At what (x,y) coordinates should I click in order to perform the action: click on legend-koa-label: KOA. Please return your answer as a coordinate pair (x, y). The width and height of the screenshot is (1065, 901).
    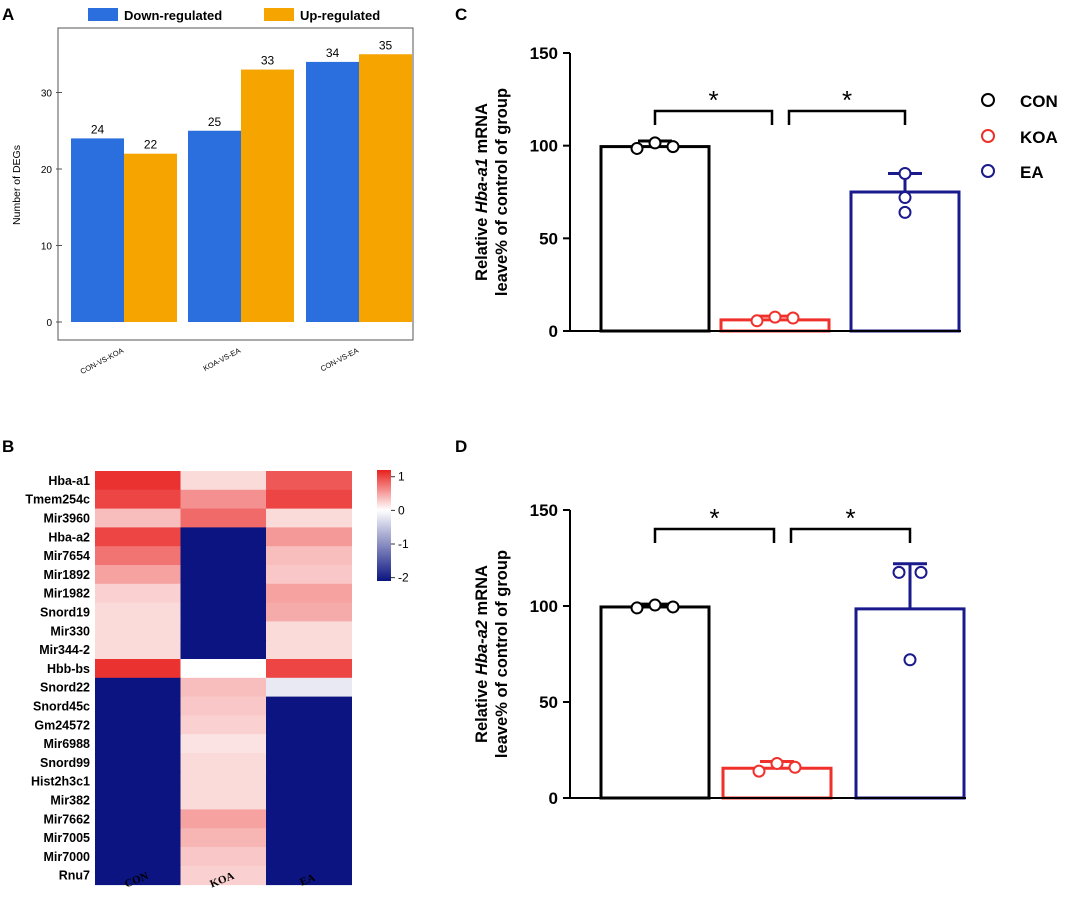
    Looking at the image, I should click on (1039, 137).